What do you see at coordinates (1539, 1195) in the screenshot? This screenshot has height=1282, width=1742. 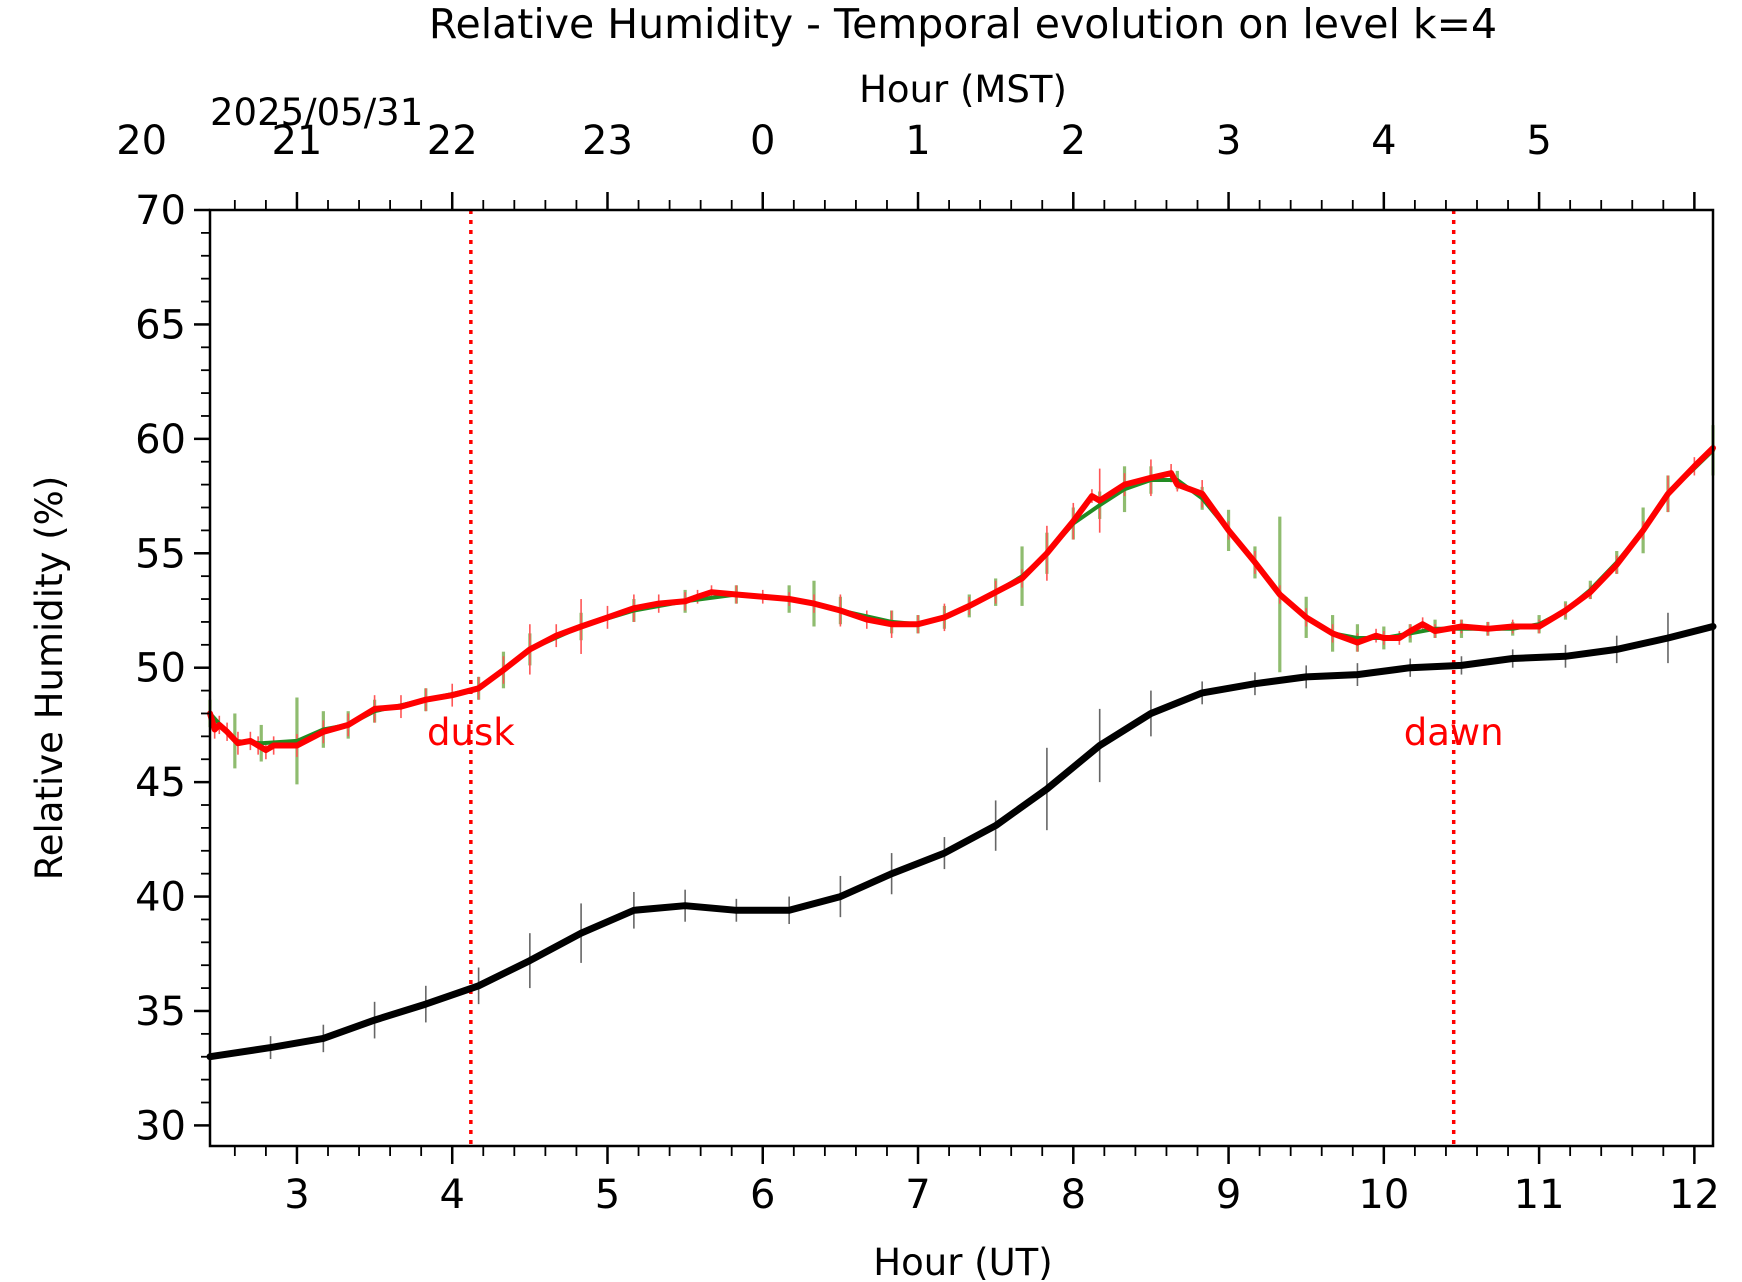 I see `x-tick-label: 11` at bounding box center [1539, 1195].